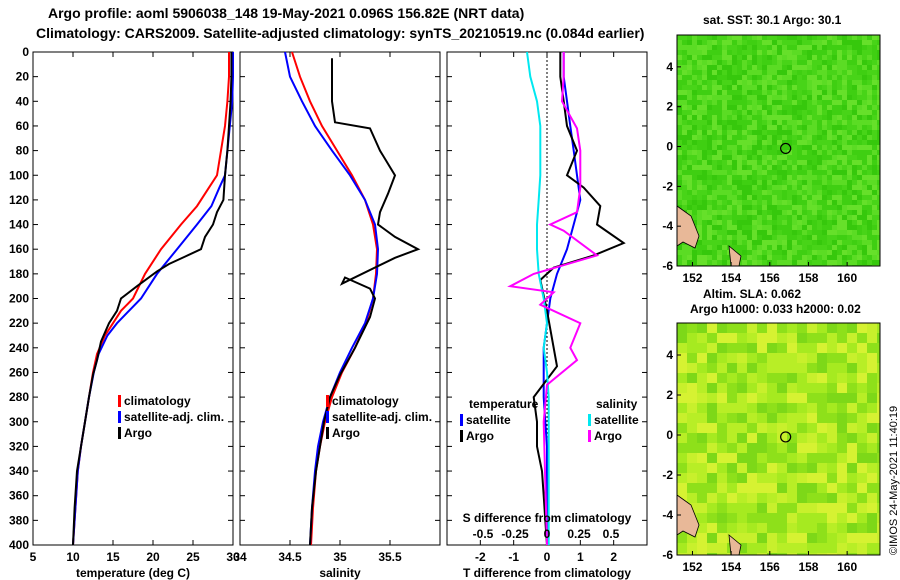 Image resolution: width=900 pixels, height=580 pixels. I want to click on legend-label: Argo, so click(138, 433).